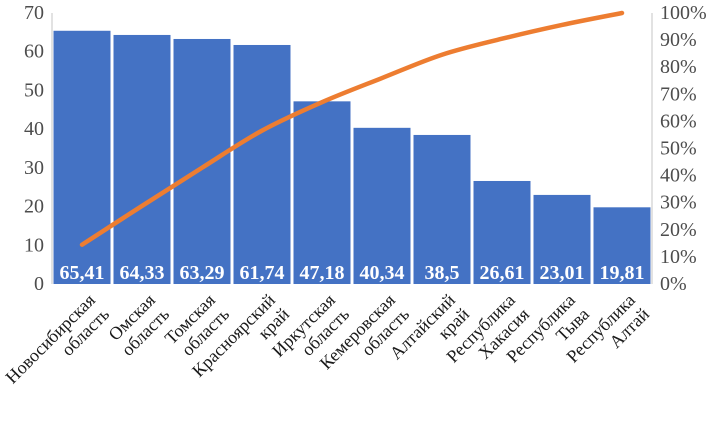 Image resolution: width=727 pixels, height=436 pixels. Describe the element at coordinates (39, 284) in the screenshot. I see `left-axis-tick: 0` at that location.